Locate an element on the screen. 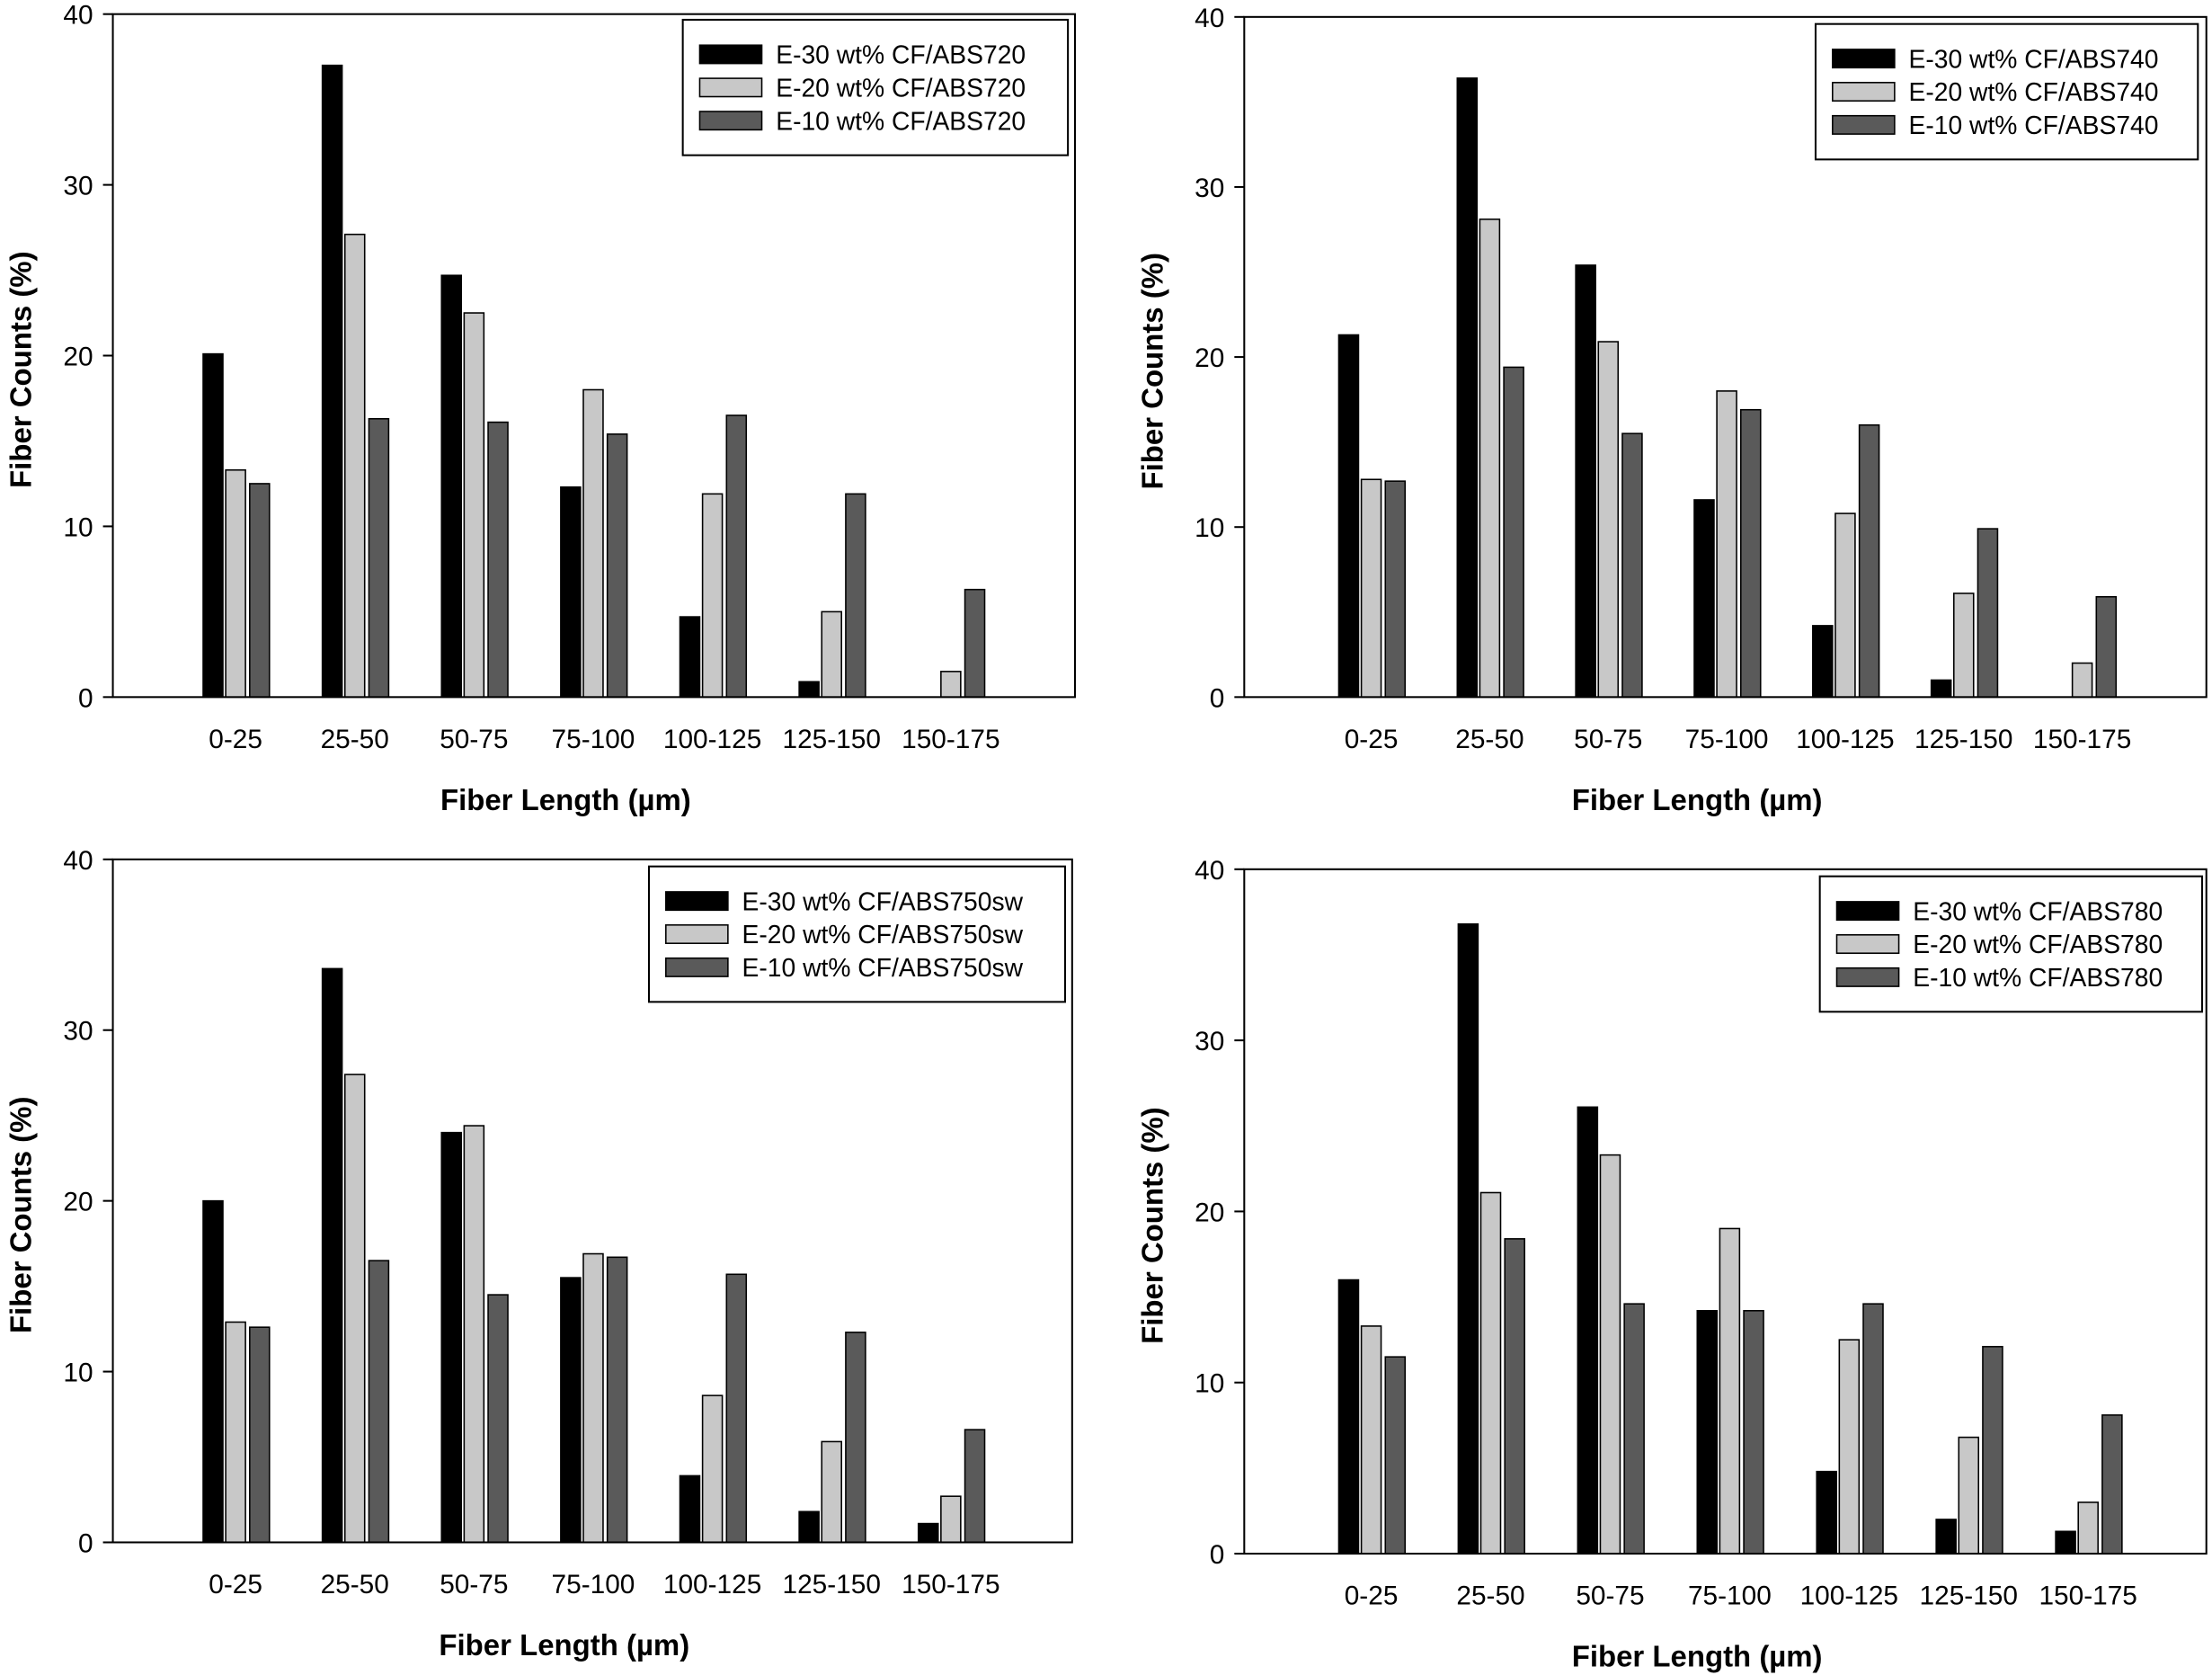  legend-label: E-10 wt% CF/ABS740 is located at coordinates (2034, 125).